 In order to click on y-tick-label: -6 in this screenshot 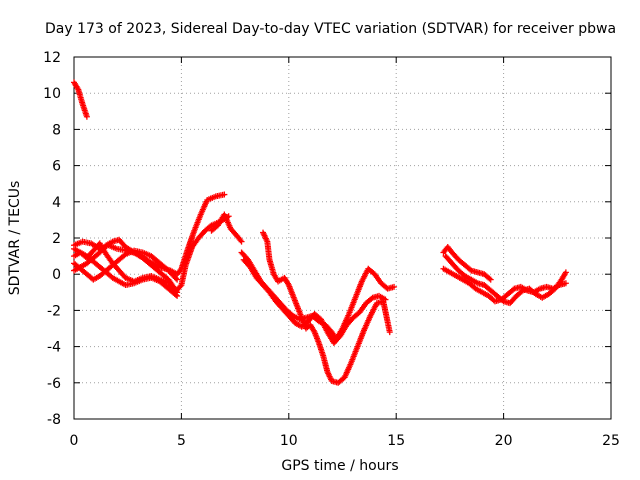, I will do `click(54, 384)`.